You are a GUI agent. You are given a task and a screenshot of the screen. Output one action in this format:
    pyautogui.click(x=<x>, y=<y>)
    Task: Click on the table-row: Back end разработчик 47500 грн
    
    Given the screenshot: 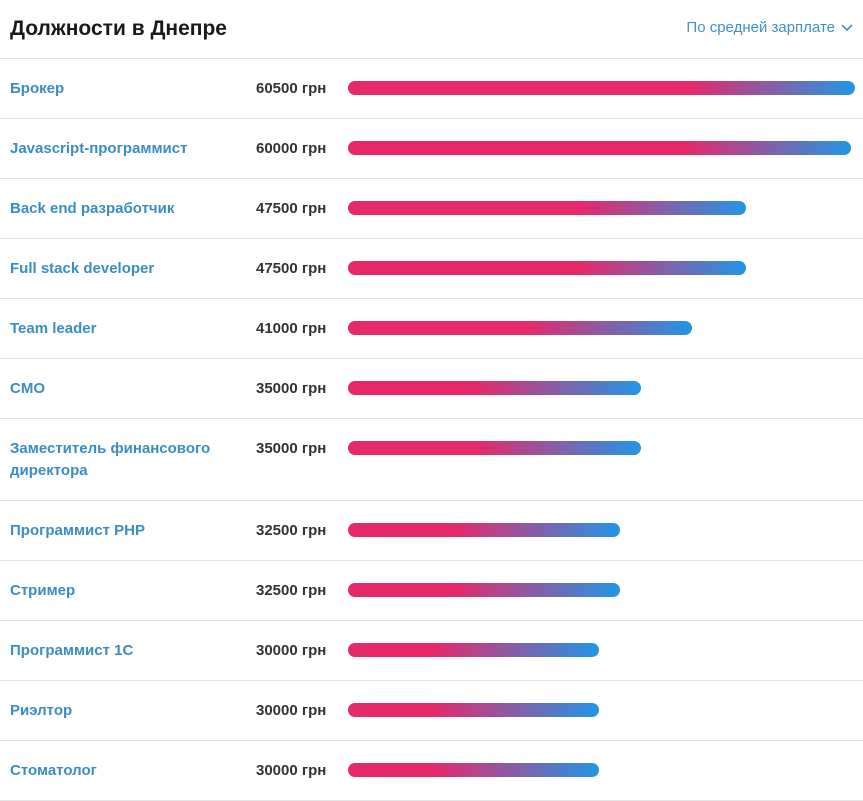 What is the action you would take?
    pyautogui.click(x=431, y=209)
    